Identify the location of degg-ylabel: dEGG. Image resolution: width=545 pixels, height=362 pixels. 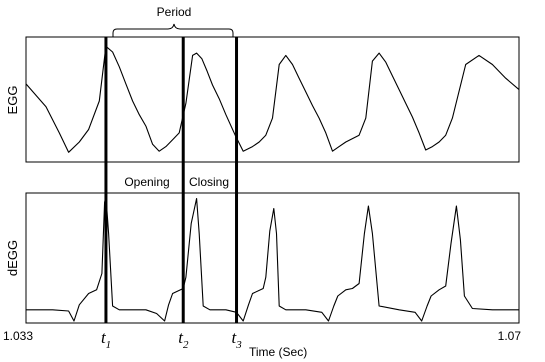
(12, 258).